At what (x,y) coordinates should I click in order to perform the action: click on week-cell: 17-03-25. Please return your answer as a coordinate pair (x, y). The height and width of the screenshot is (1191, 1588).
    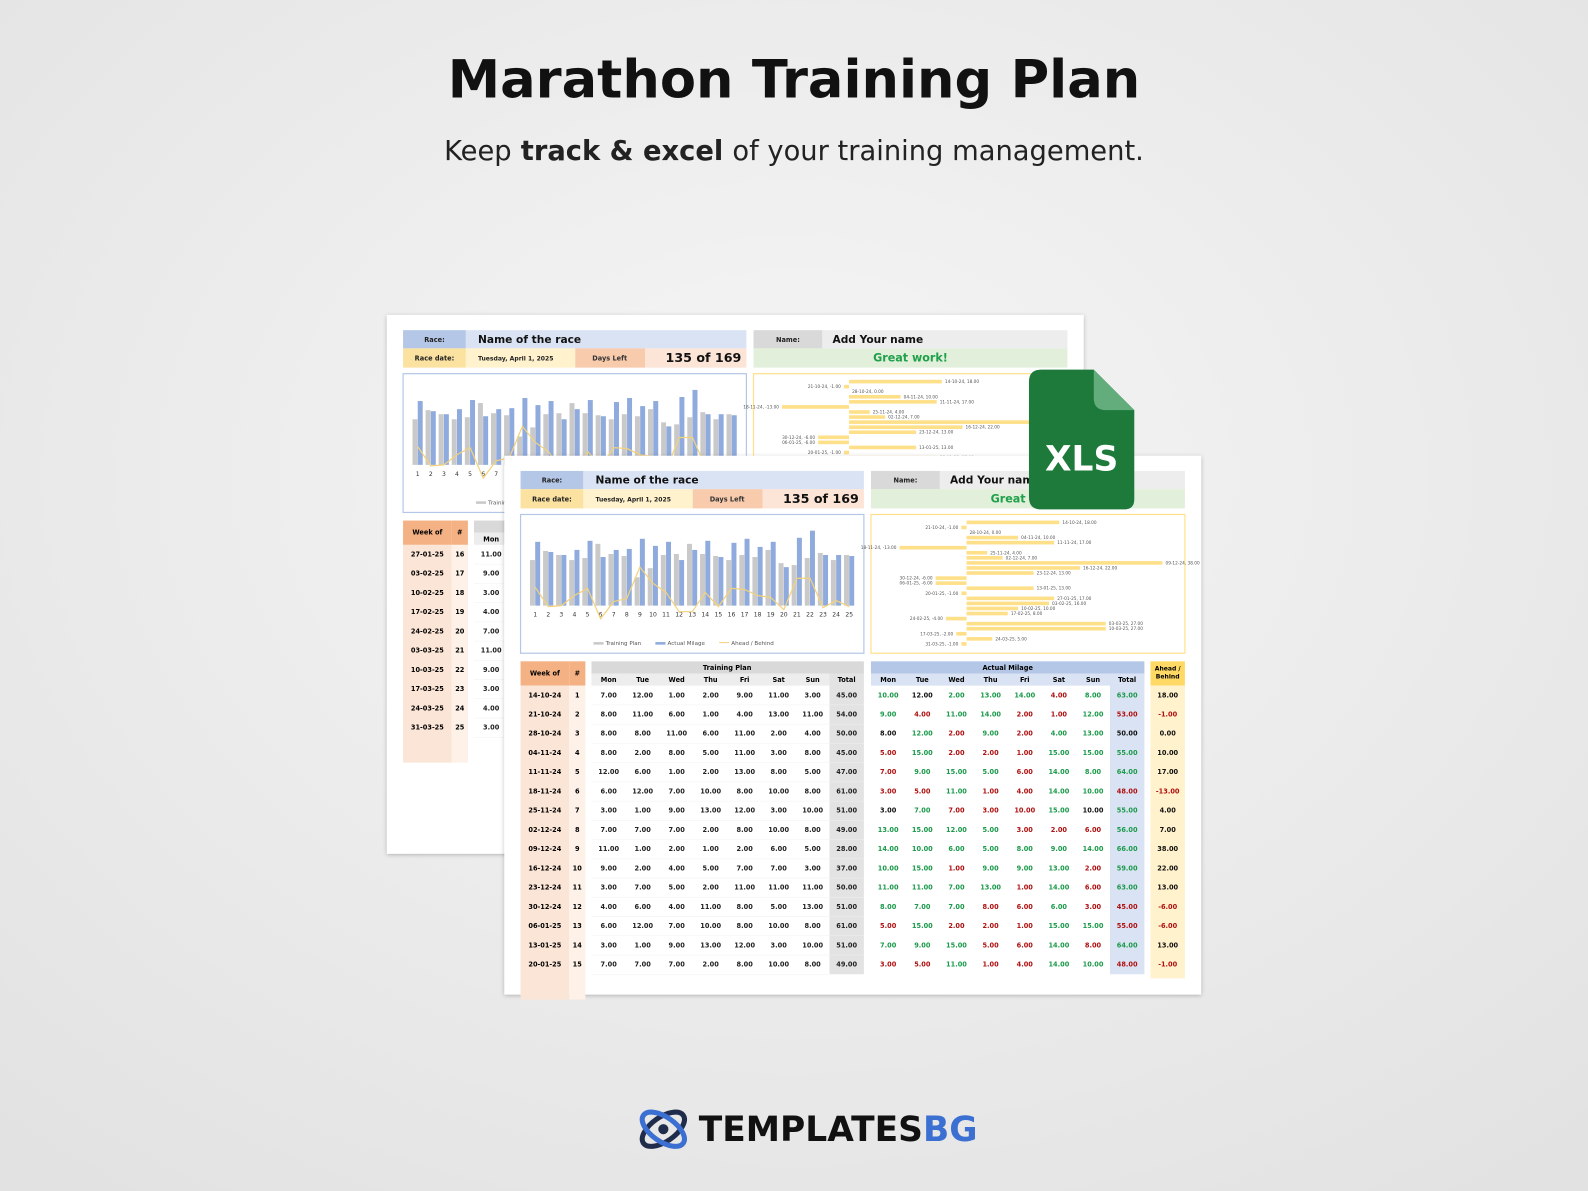
    Looking at the image, I should click on (427, 689).